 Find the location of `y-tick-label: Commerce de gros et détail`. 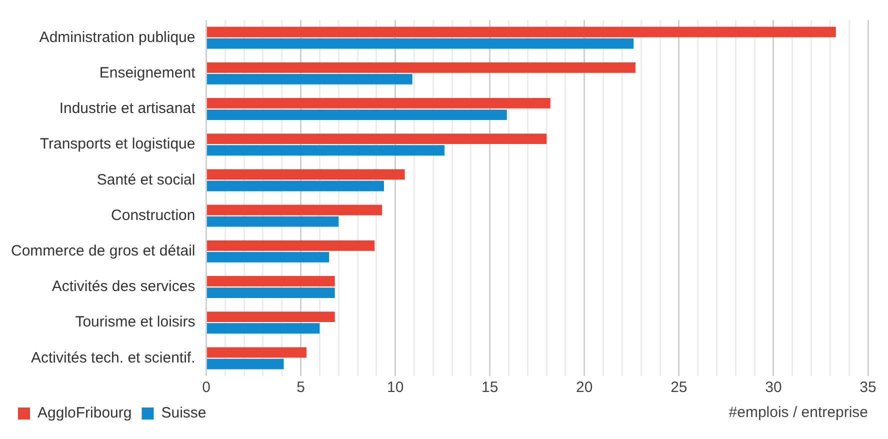

y-tick-label: Commerce de gros et détail is located at coordinates (103, 251).